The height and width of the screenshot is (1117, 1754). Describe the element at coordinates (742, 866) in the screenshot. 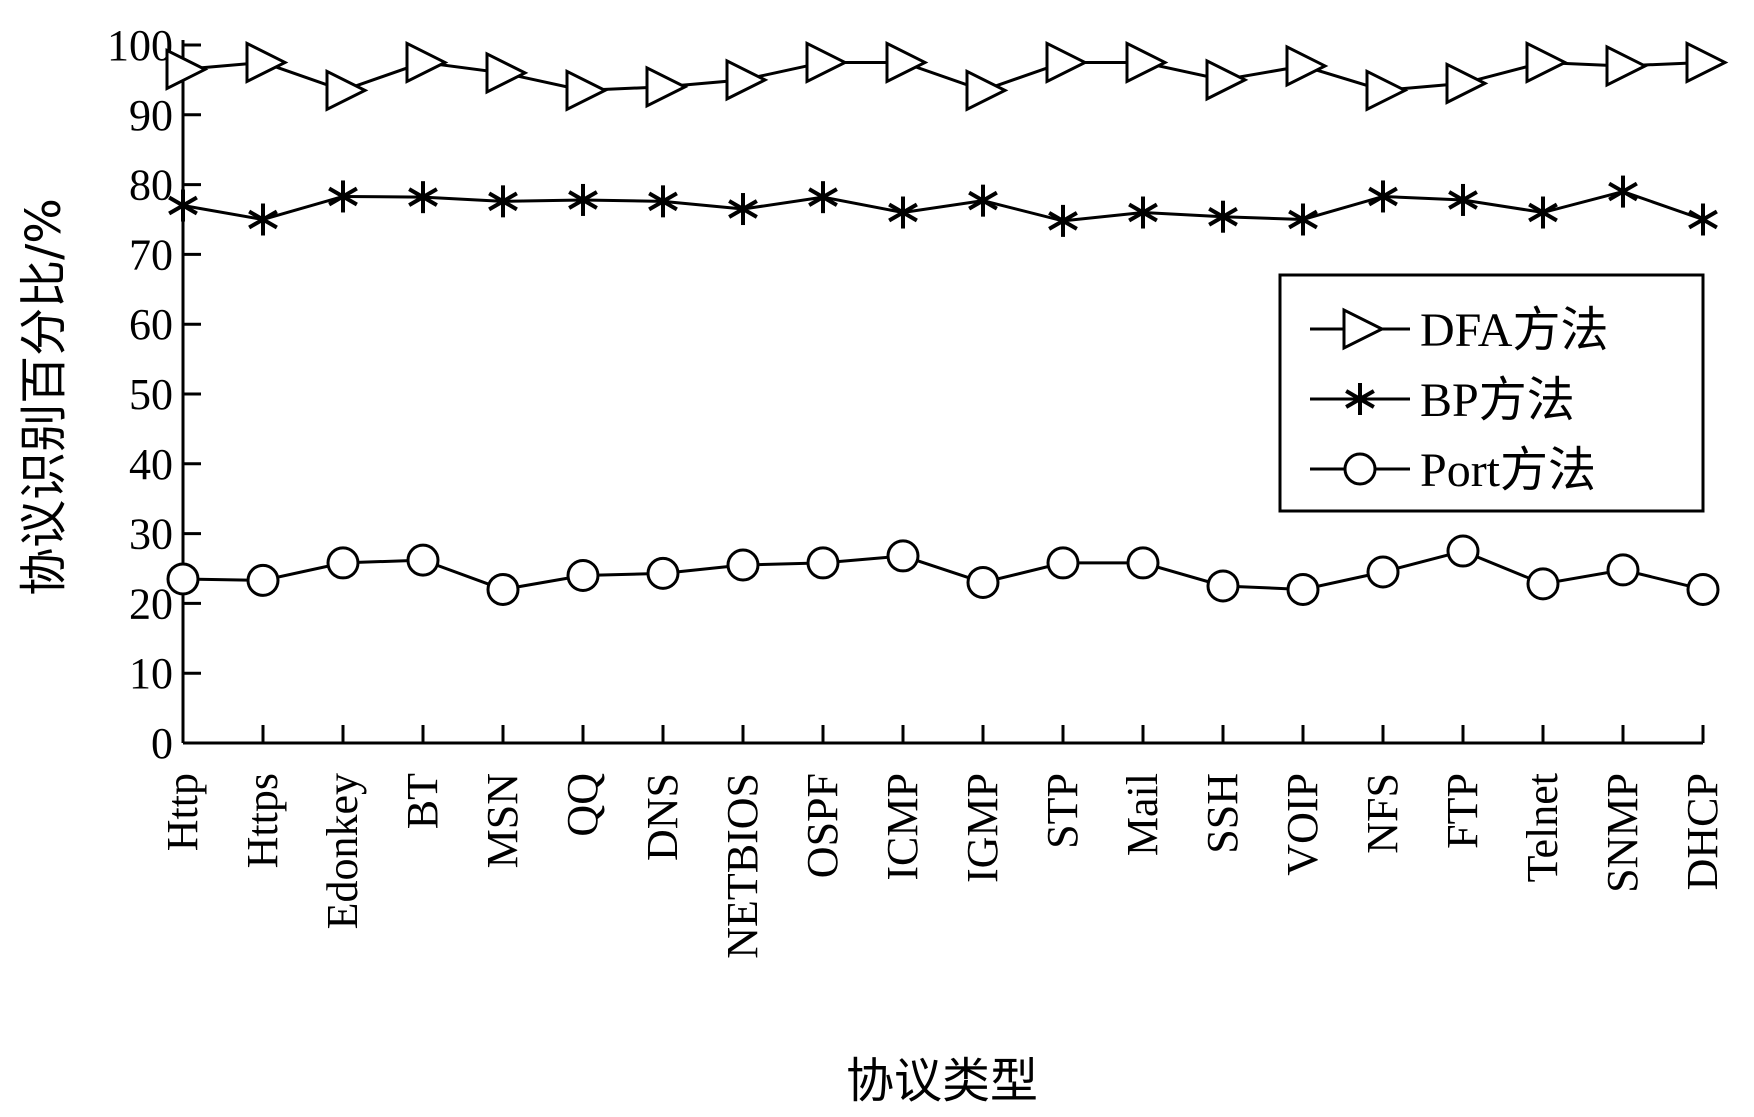

I see `x-tick-label: NETBIOS` at that location.